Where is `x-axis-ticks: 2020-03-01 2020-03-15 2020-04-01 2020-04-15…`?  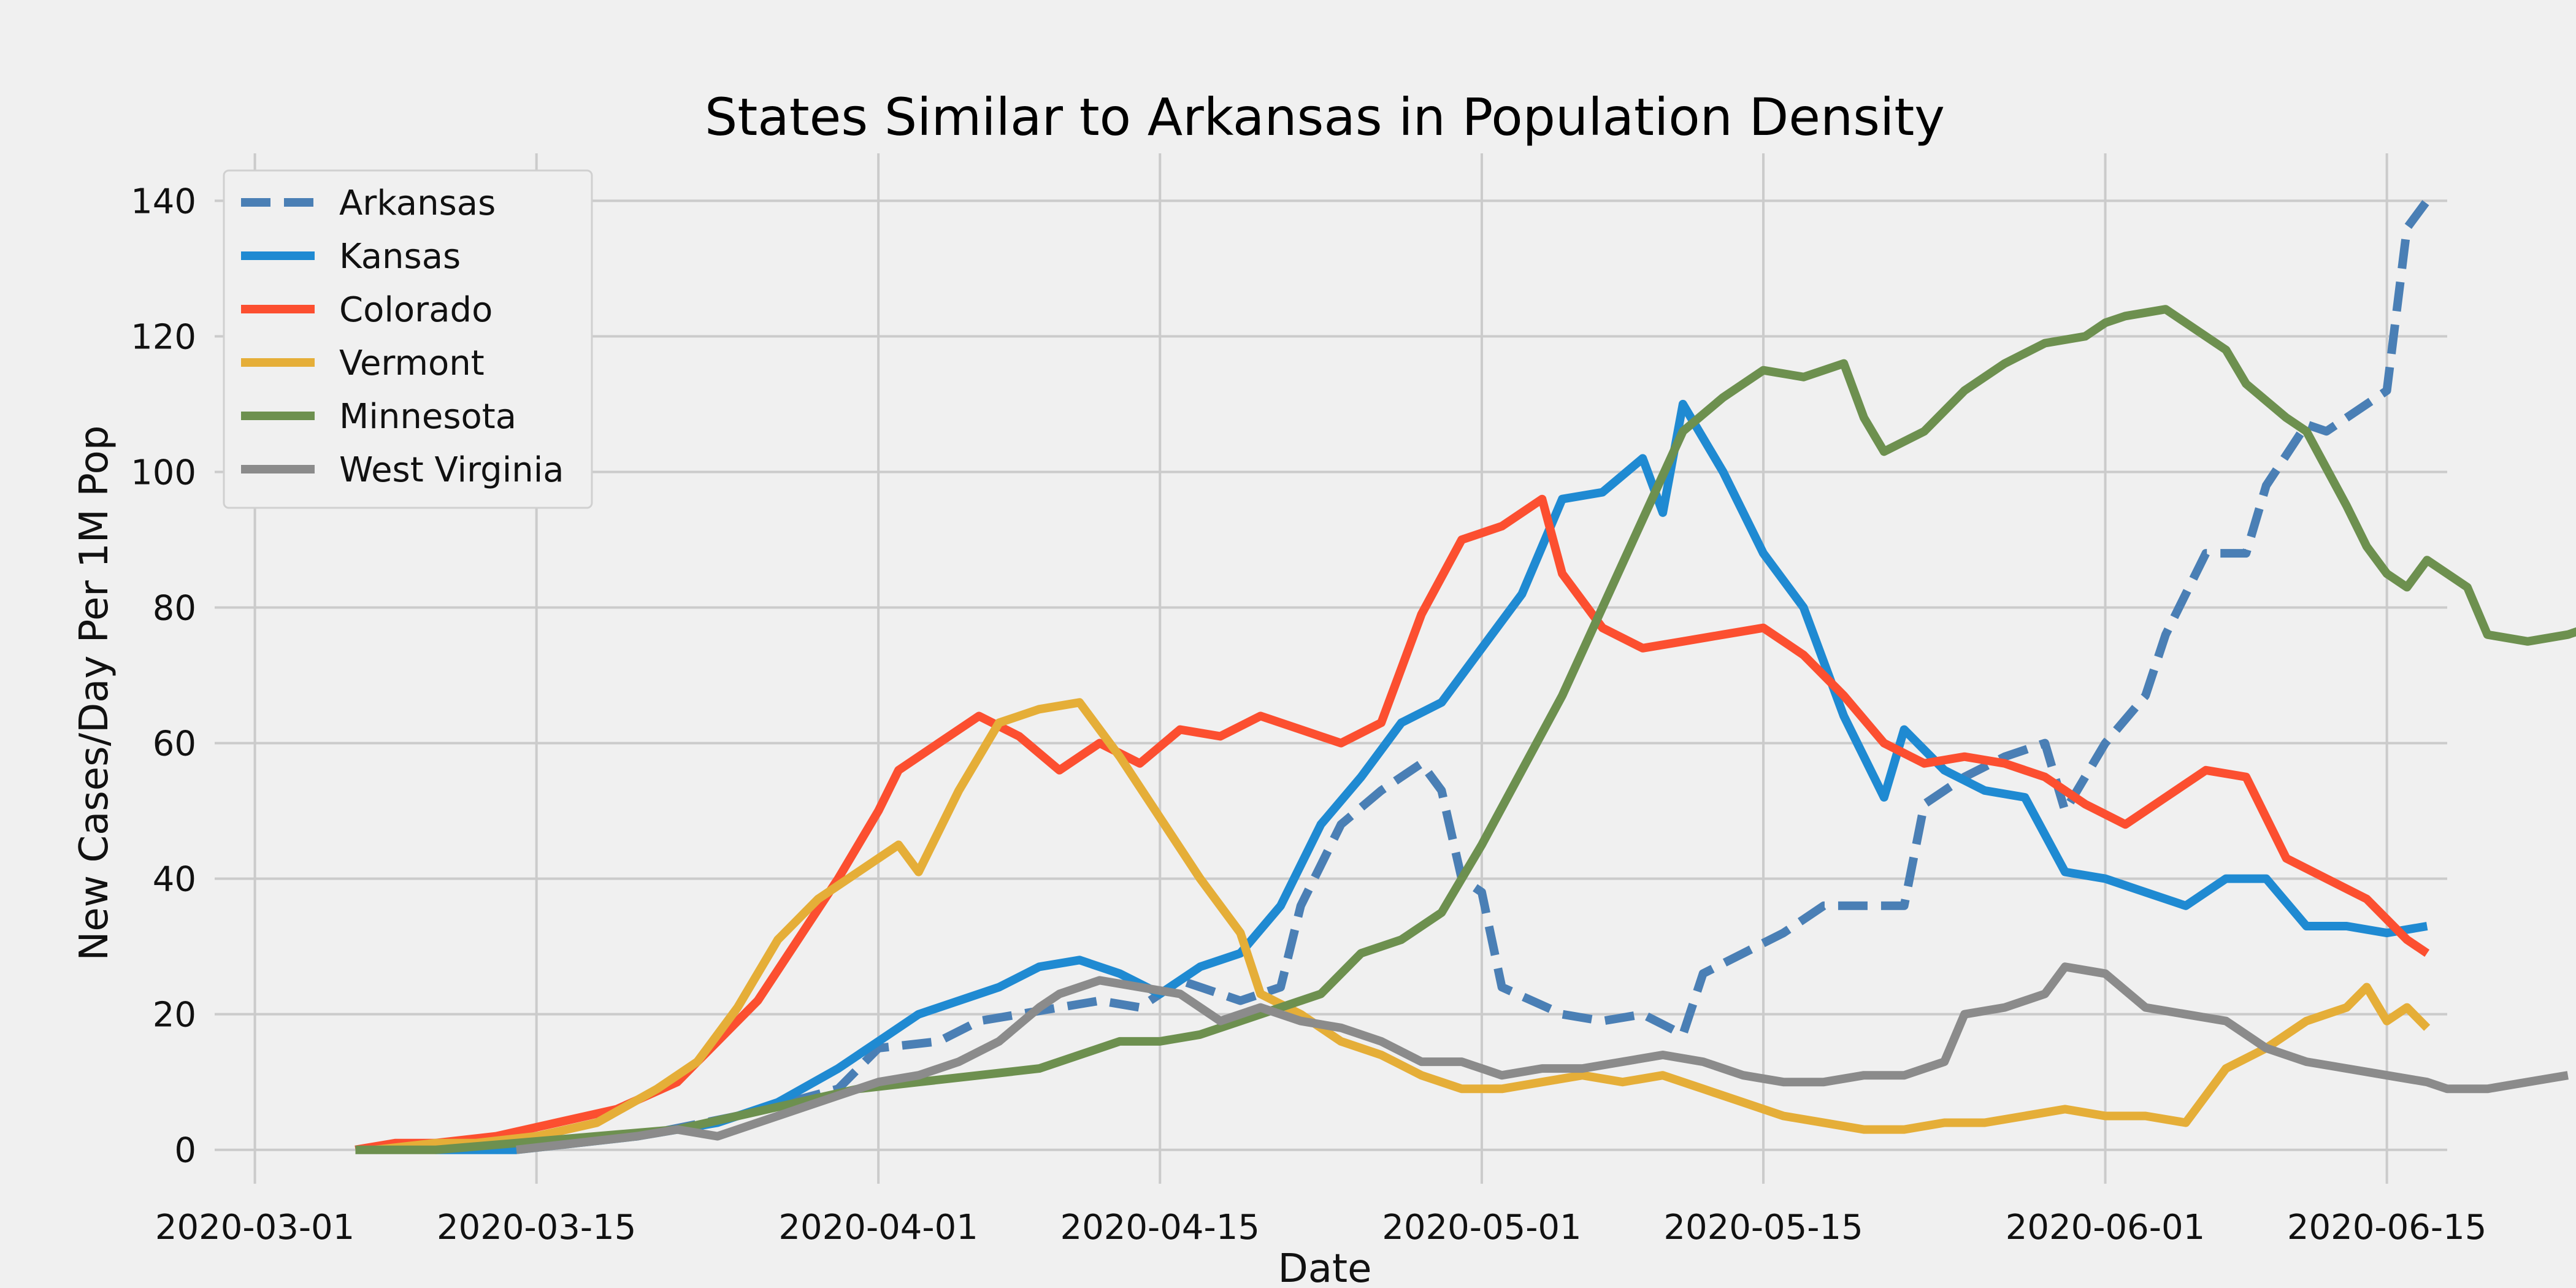 x-axis-ticks: 2020-03-01 2020-03-15 2020-04-01 2020-04-15… is located at coordinates (1320, 1228).